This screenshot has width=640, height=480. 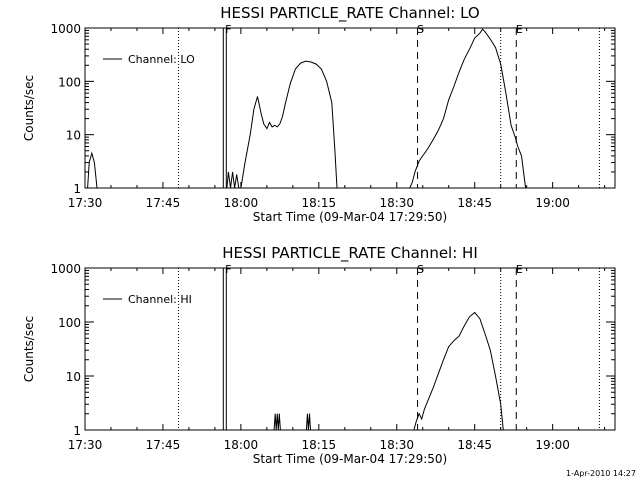 I want to click on chart-title: HESSI PARTICLE_RATE Channel: LO, so click(x=349, y=13).